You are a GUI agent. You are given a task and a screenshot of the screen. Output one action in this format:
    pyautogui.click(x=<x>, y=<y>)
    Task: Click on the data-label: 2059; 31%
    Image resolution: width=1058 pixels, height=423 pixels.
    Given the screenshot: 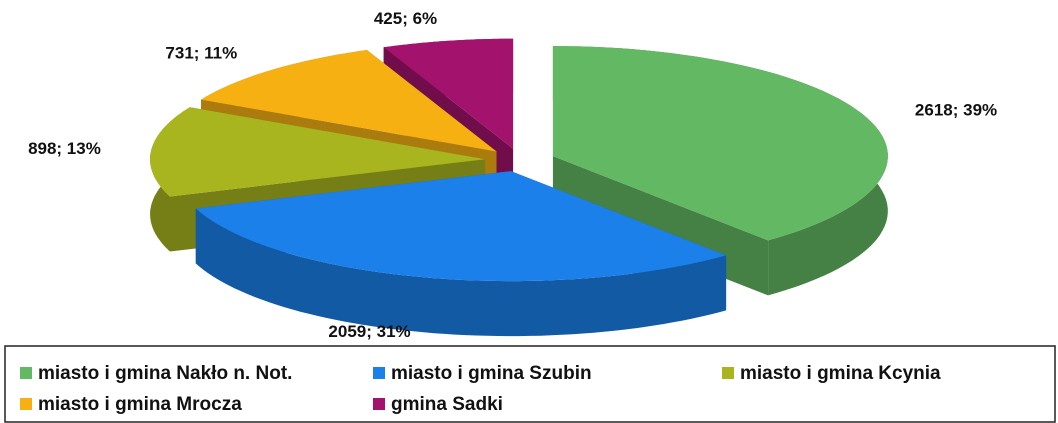 What is the action you would take?
    pyautogui.click(x=369, y=331)
    